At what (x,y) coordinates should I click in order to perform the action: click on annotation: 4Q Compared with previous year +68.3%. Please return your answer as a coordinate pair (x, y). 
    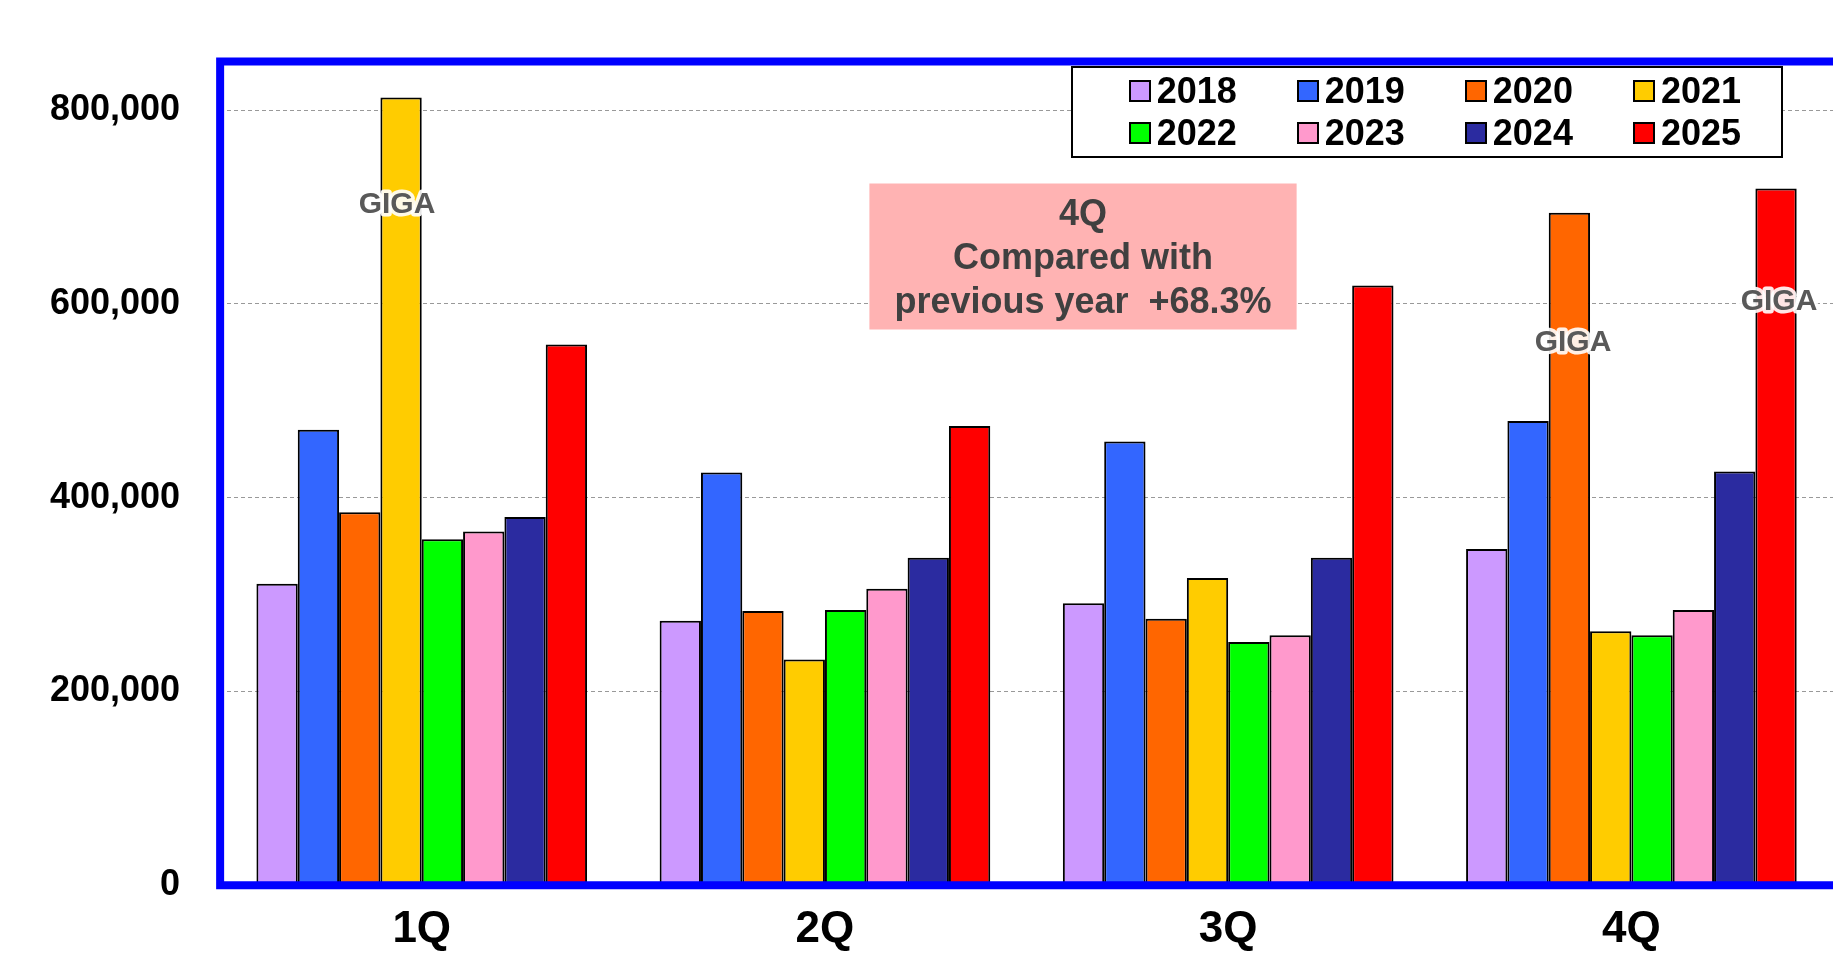
    Looking at the image, I should click on (1083, 257).